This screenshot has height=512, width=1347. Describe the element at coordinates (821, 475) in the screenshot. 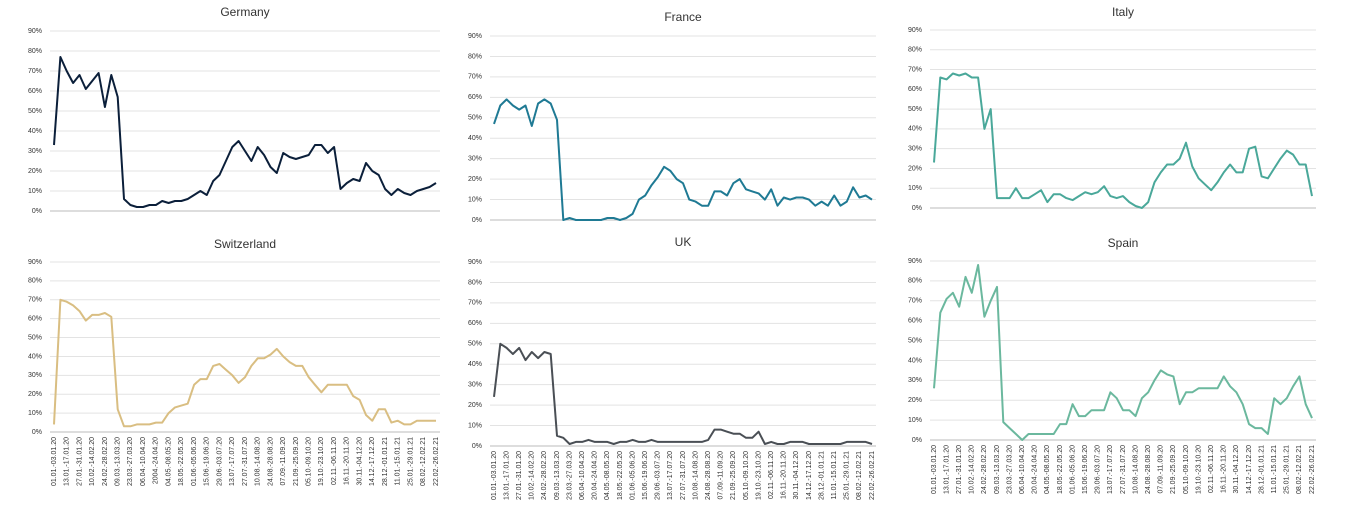

I see `x-tick-label: 28.12.-01.01.21` at that location.